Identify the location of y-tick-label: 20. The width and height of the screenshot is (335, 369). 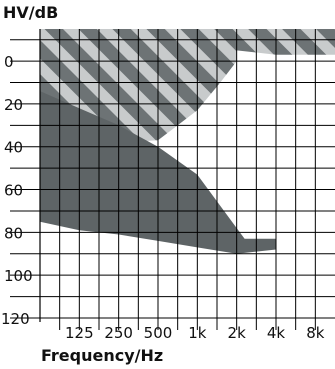
(13, 105).